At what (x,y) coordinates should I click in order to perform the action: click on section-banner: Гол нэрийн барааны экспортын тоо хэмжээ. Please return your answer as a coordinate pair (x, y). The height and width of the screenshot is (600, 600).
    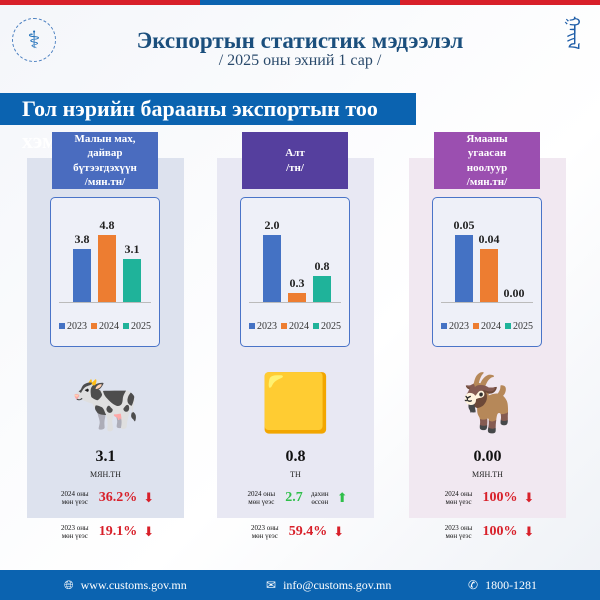
    Looking at the image, I should click on (208, 123).